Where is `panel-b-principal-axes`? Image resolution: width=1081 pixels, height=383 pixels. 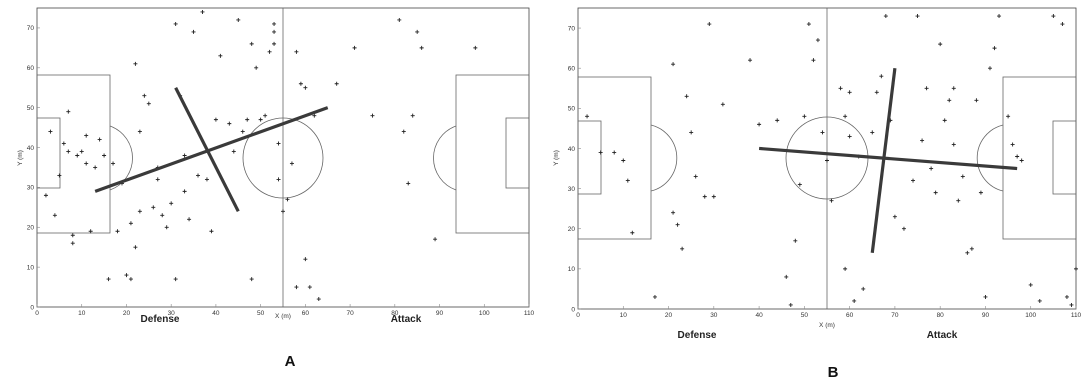 panel-b-principal-axes is located at coordinates (888, 161).